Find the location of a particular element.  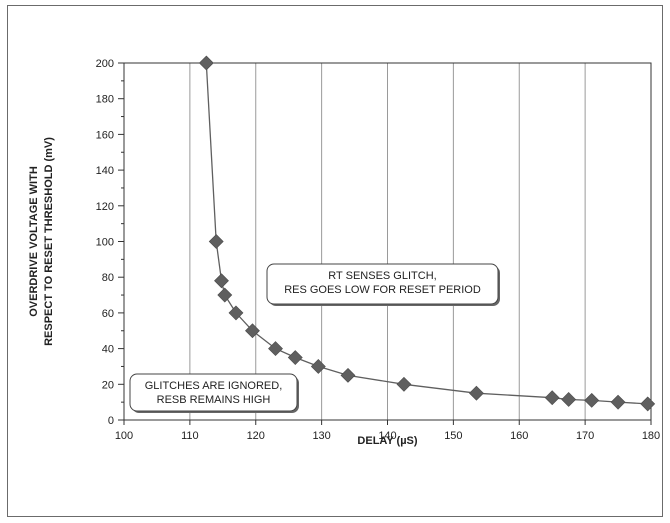

x-tick-label: 170 is located at coordinates (585, 436).